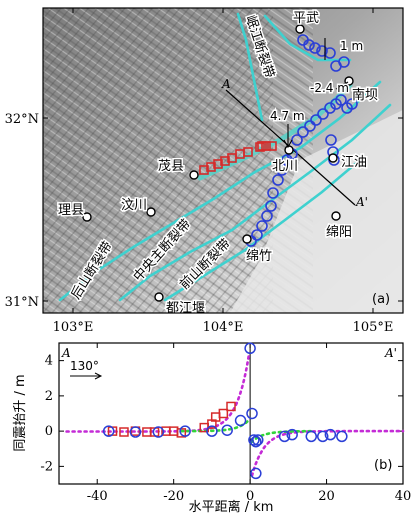  What do you see at coordinates (339, 232) in the screenshot?
I see `label-mianyang: 绵阳` at bounding box center [339, 232].